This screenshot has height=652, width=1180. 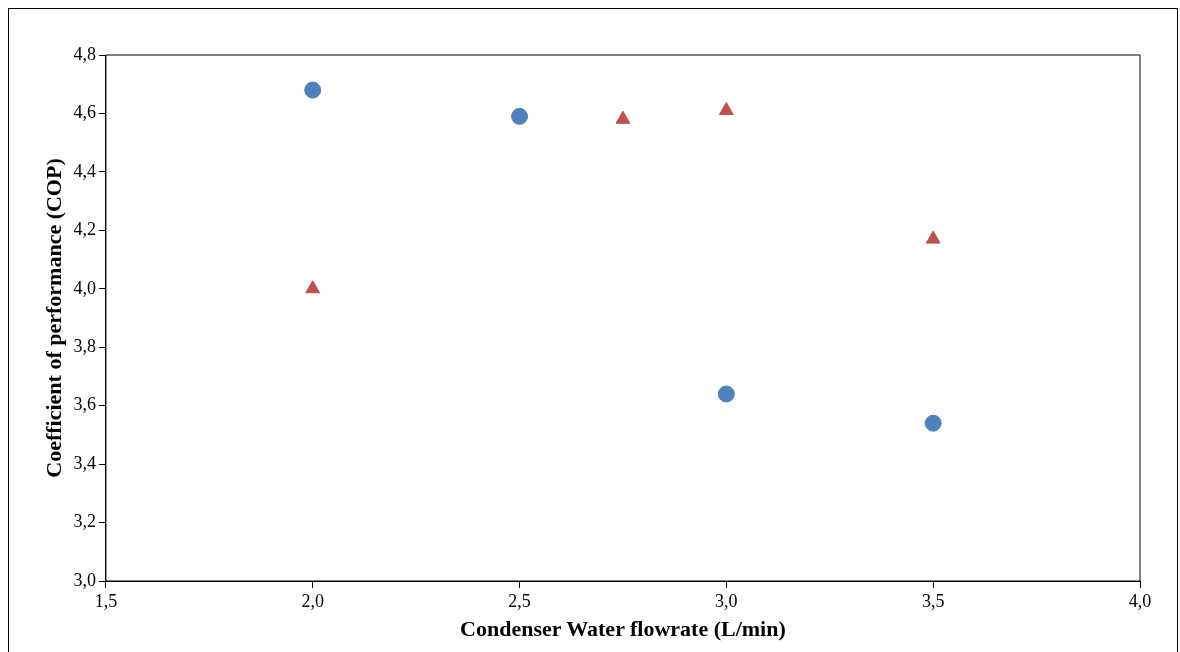 What do you see at coordinates (84, 579) in the screenshot?
I see `y-tick-label: 3,0` at bounding box center [84, 579].